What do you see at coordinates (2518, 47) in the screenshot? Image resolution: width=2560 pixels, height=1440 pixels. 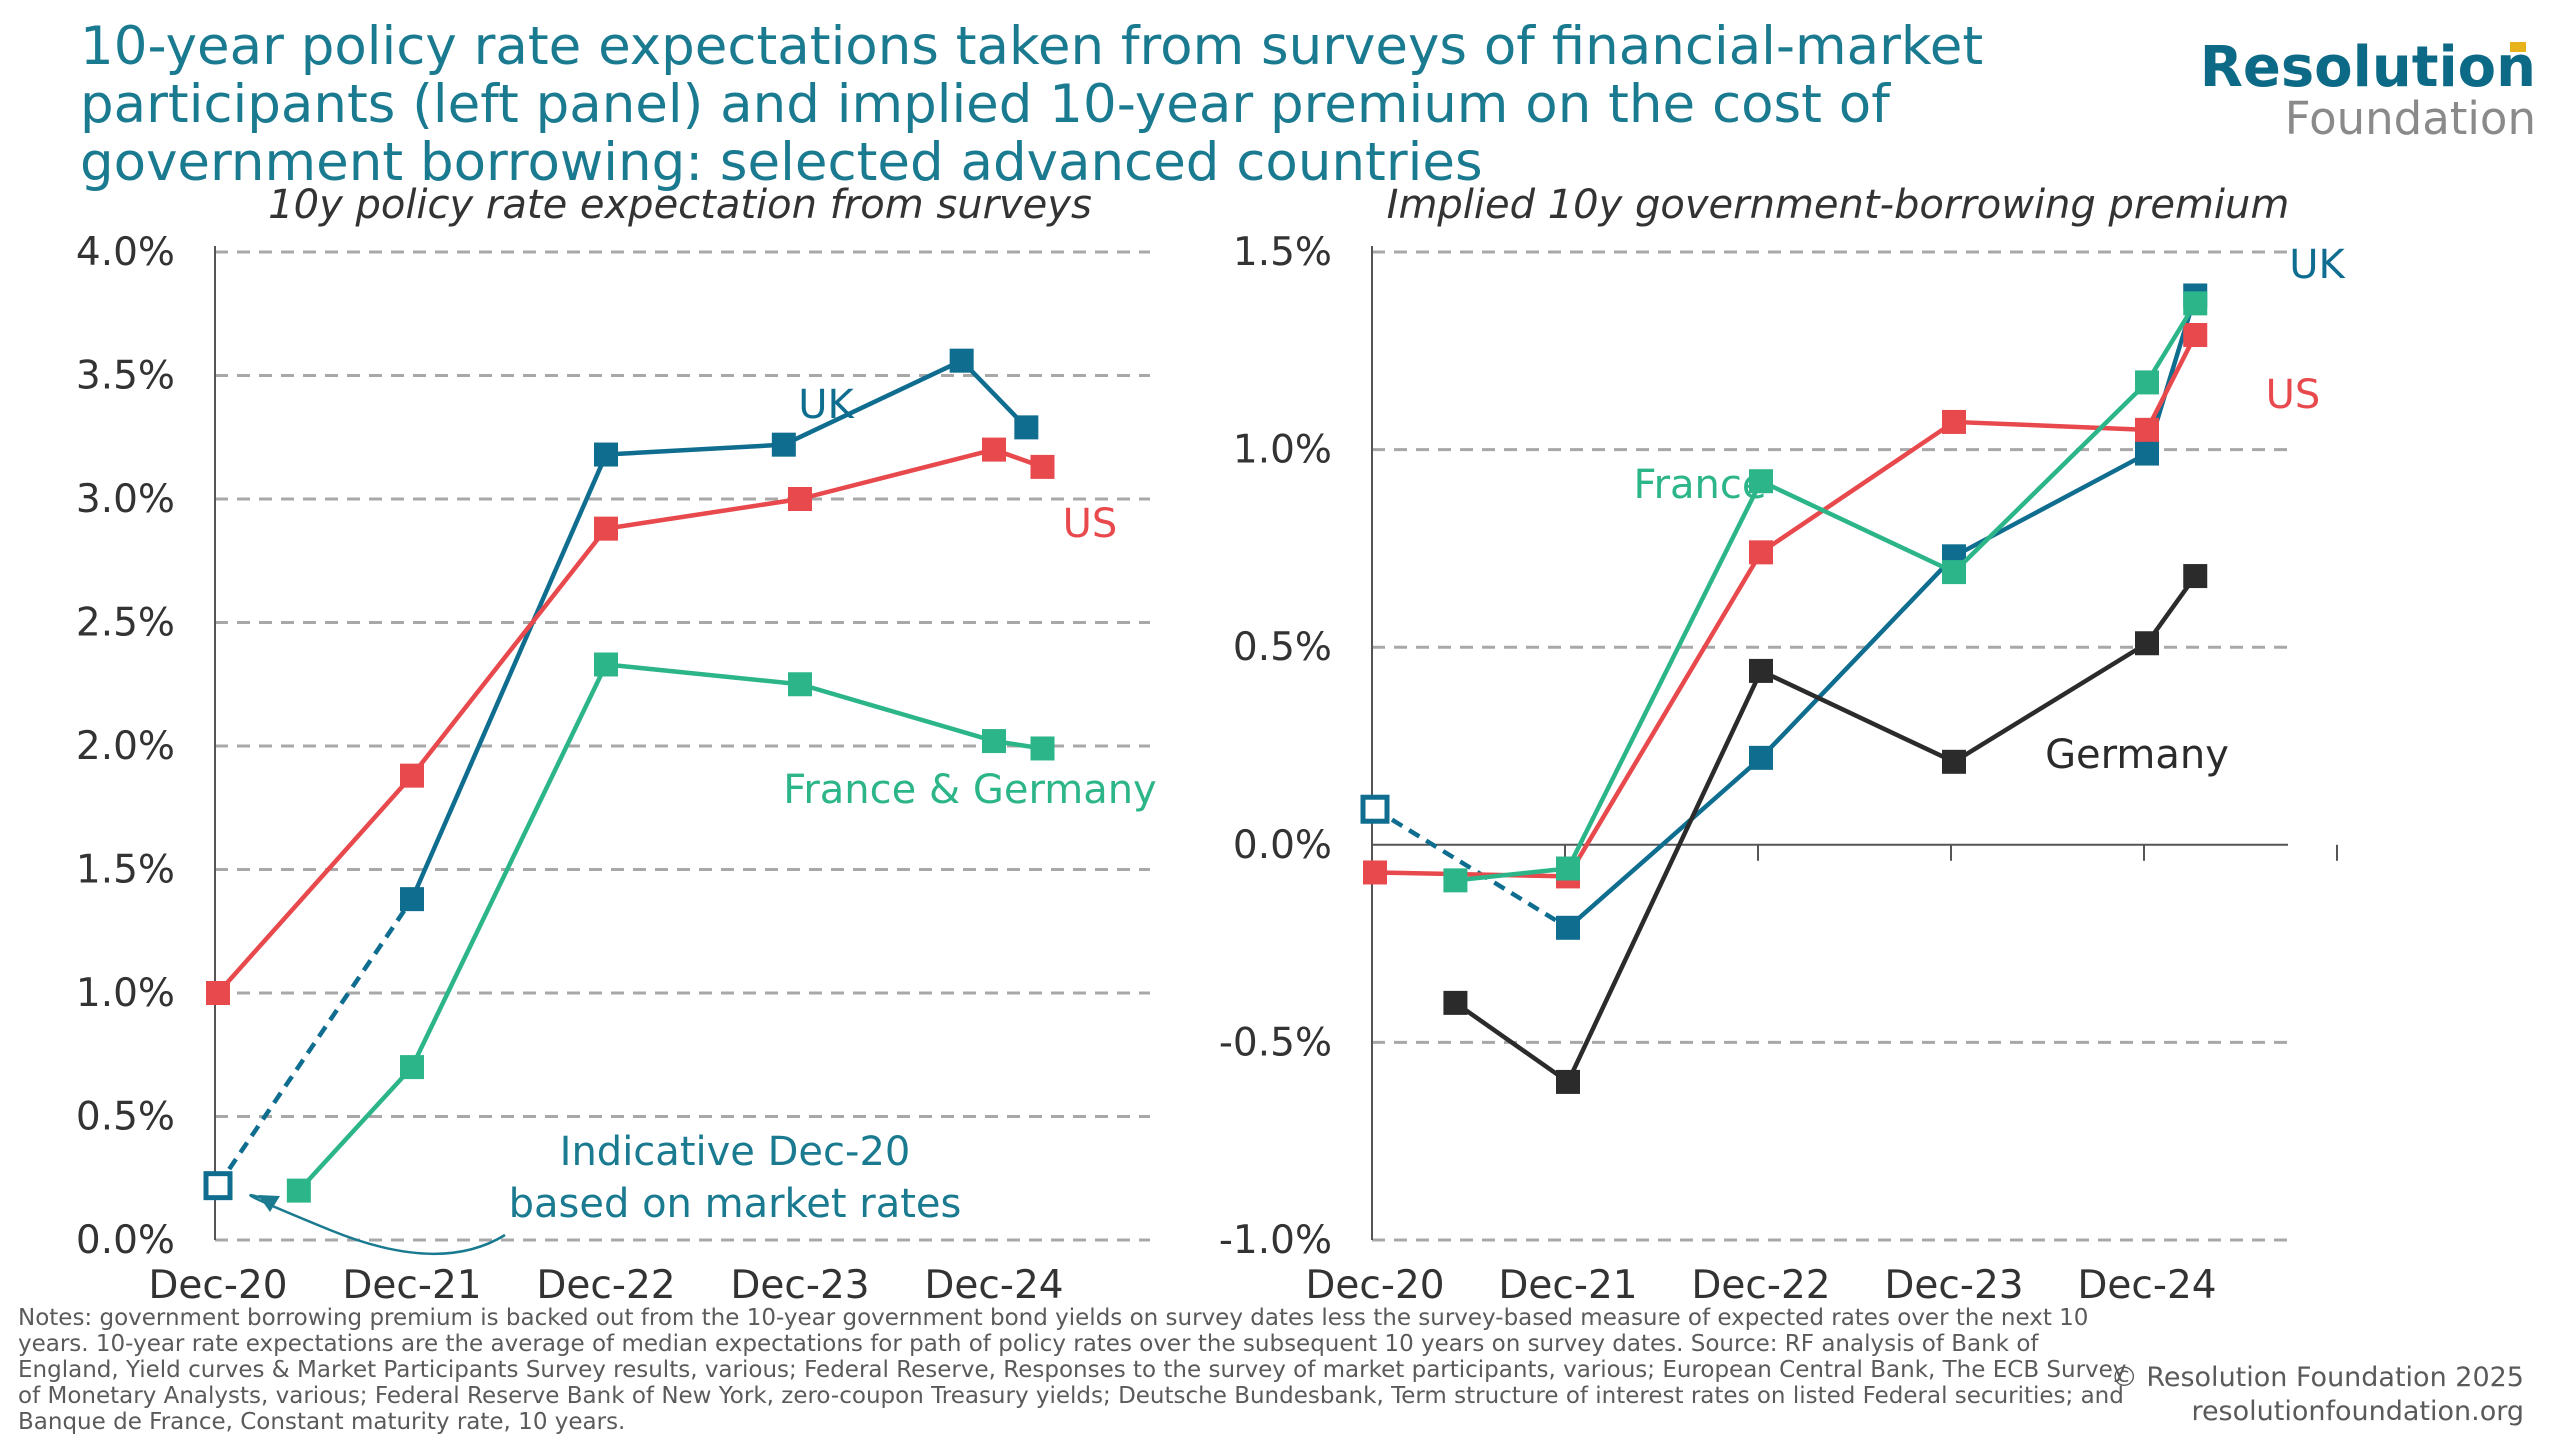 I see `logo-accent-mark` at bounding box center [2518, 47].